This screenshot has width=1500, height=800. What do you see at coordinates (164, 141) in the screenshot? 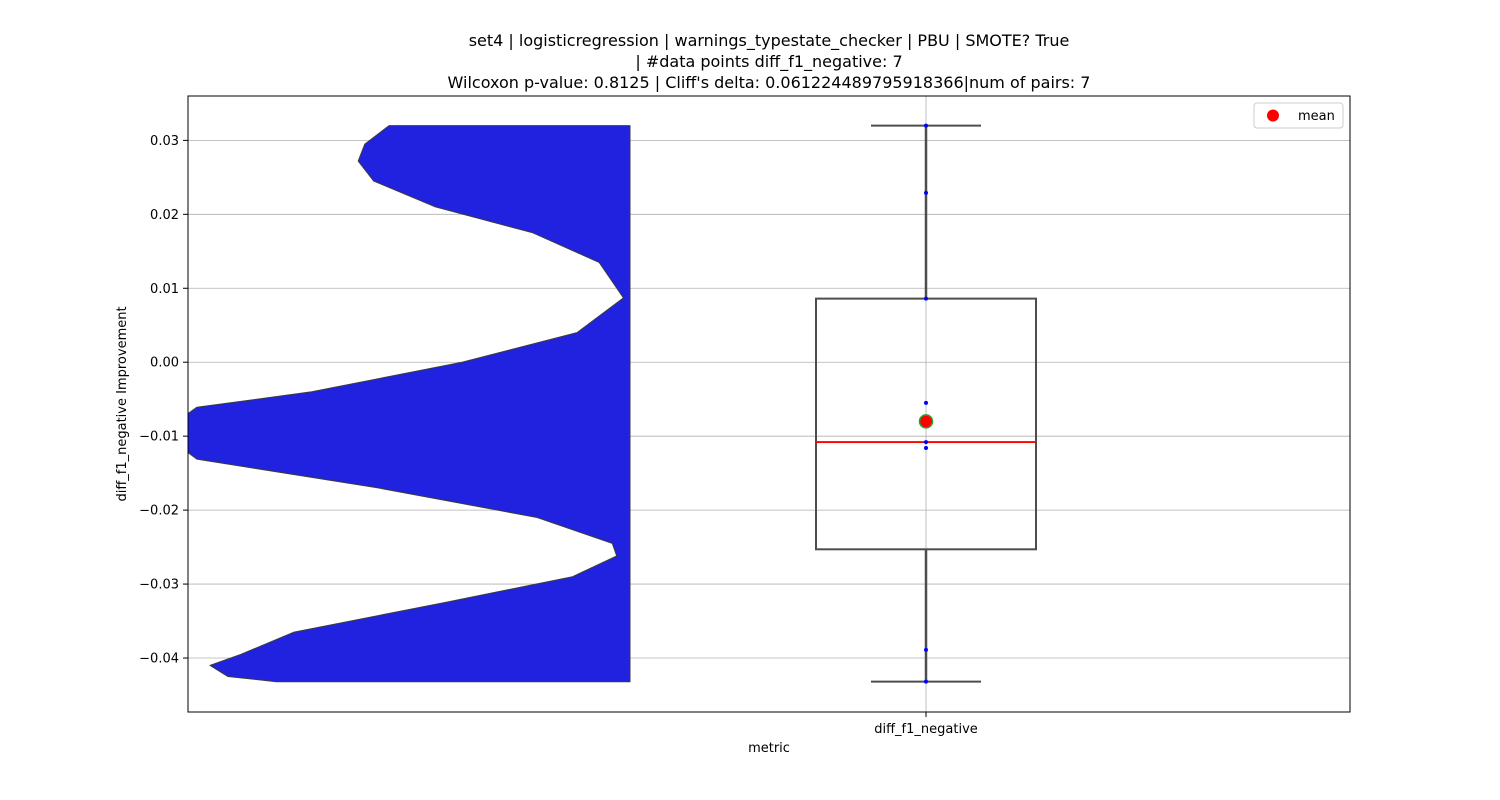
I see `y-tick-label: 0.03` at bounding box center [164, 141].